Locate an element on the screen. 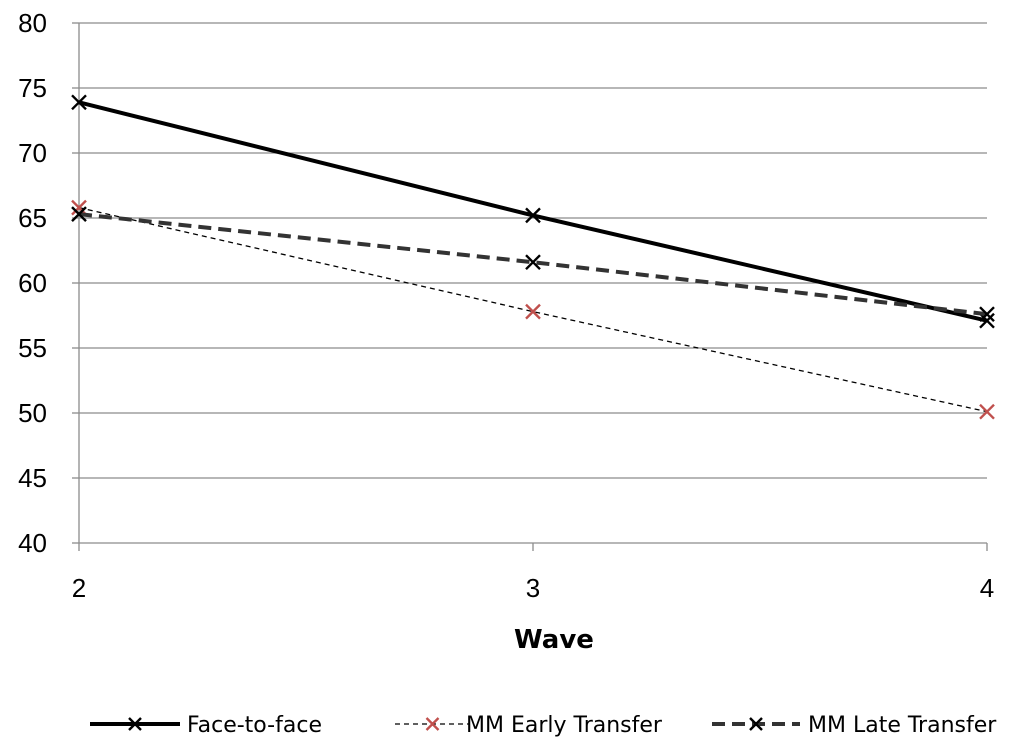 Image resolution: width=1009 pixels, height=737 pixels. x-tick-label: 2 is located at coordinates (79, 588).